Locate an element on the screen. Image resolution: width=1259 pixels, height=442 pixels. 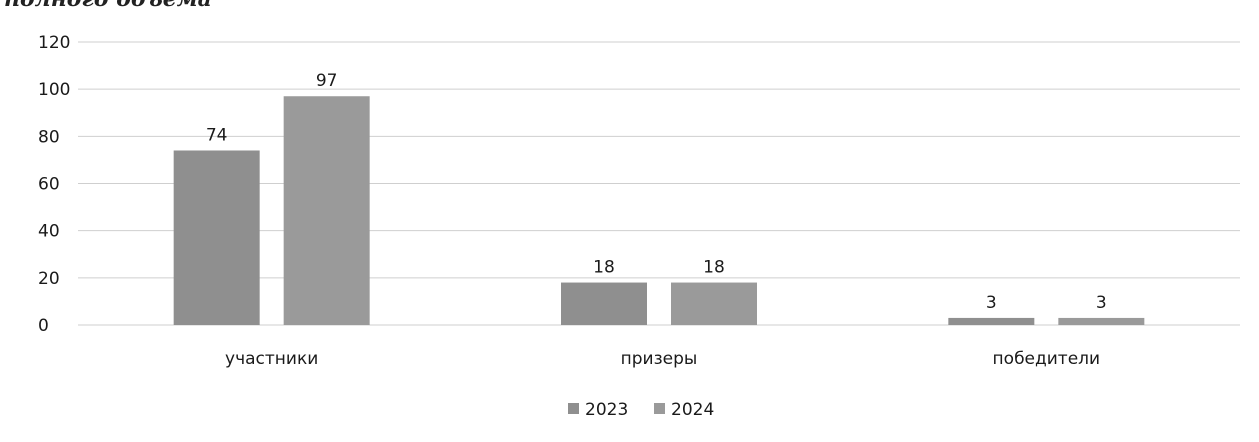
category-axis: участники призеры победители is located at coordinates (662, 359).